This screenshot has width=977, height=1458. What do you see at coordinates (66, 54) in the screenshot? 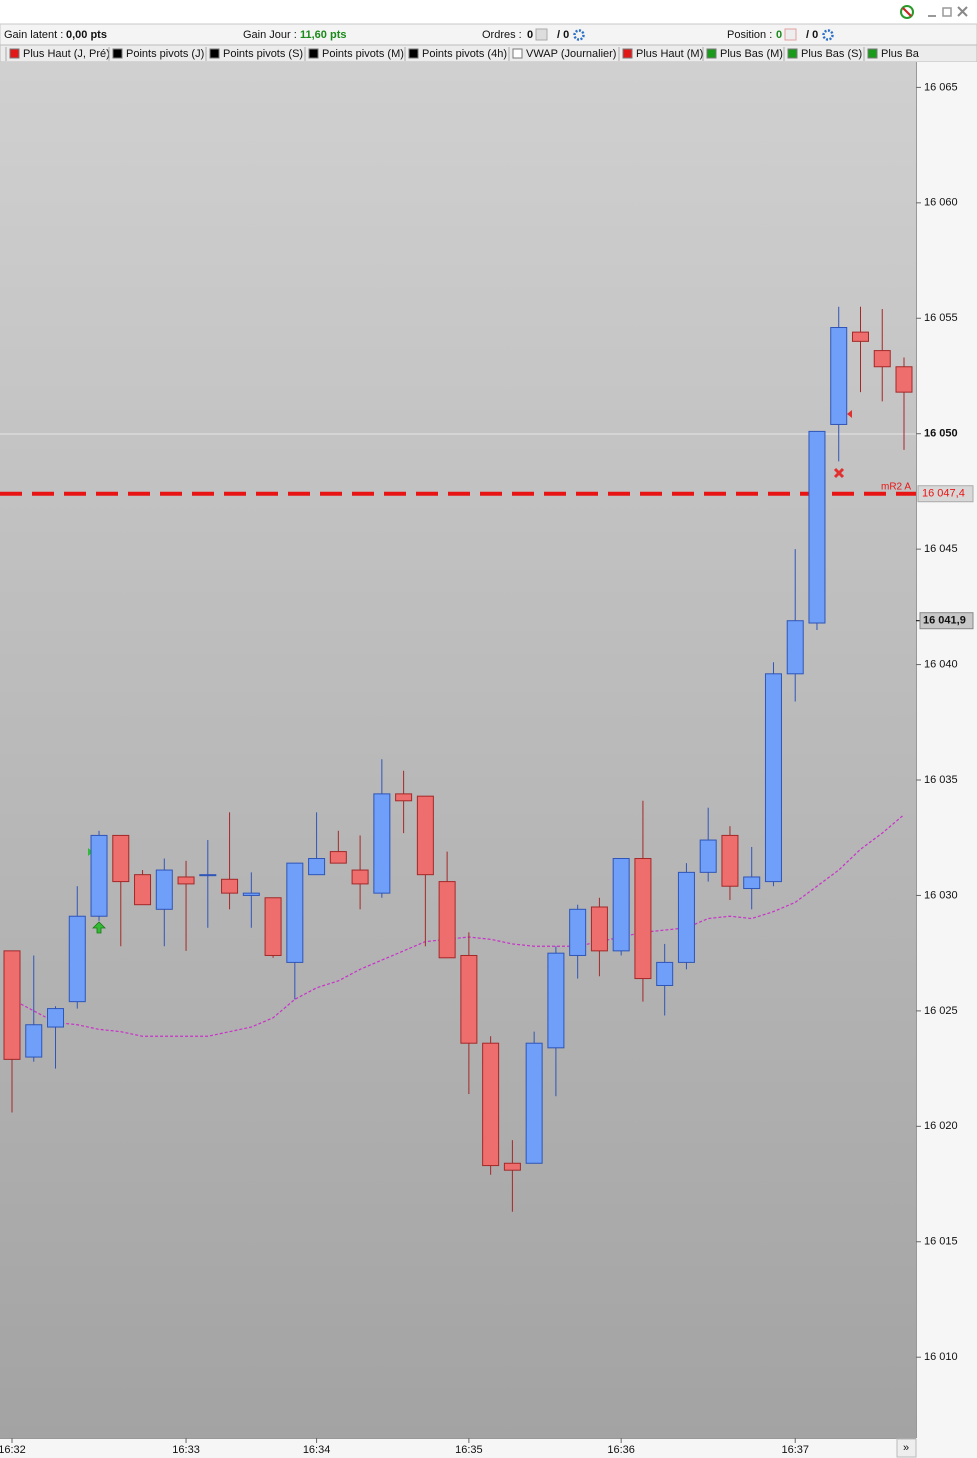
I see `tab-label: Plus Haut (J, Pré)` at bounding box center [66, 54].